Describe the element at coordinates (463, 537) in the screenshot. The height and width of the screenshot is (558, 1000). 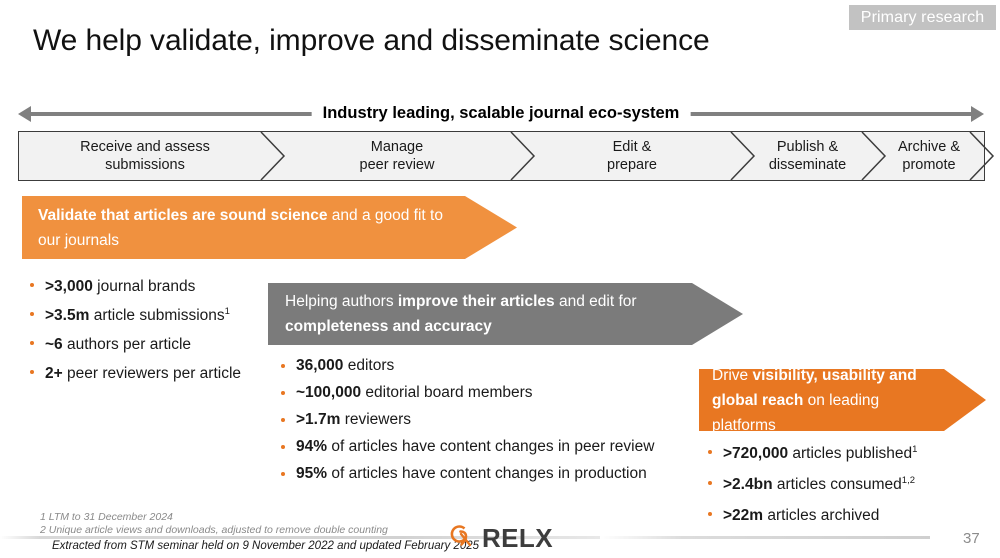
I see `relx-mark-icon` at that location.